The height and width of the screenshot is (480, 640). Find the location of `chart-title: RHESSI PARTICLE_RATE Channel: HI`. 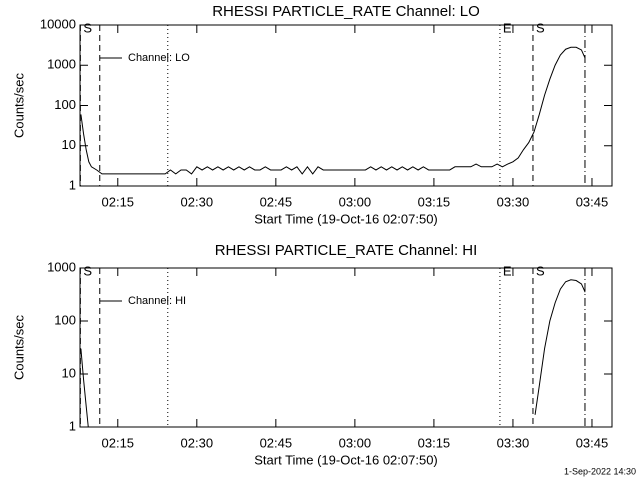

chart-title: RHESSI PARTICLE_RATE Channel: HI is located at coordinates (346, 250).